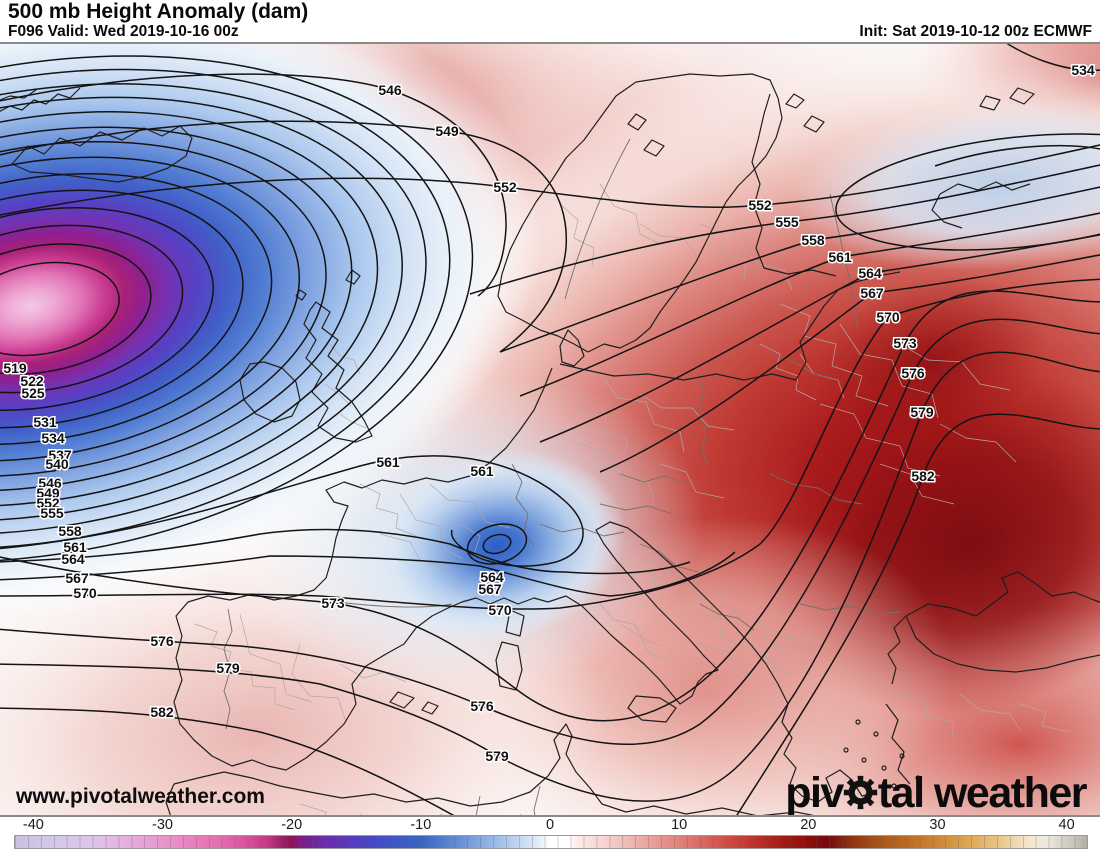 This screenshot has width=1100, height=850. I want to click on colorbar-area: -40 -30 -20 -10 0 10 20 30 40, so click(550, 832).